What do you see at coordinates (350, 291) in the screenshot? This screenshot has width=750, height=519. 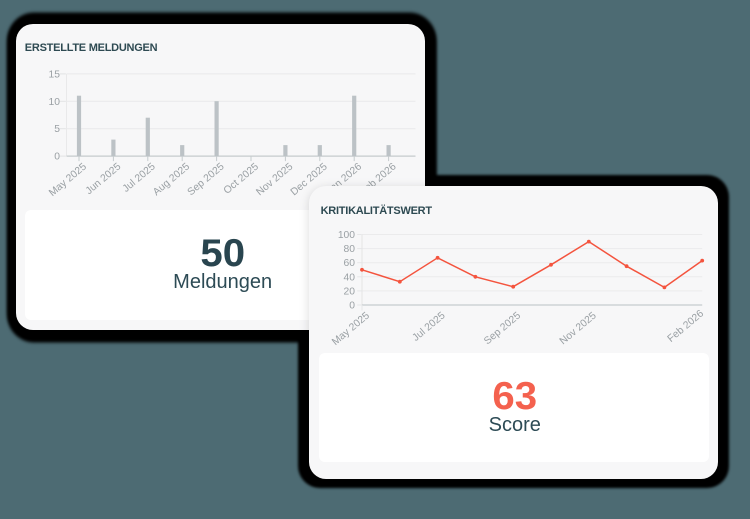 I see `svg-text: 20` at bounding box center [350, 291].